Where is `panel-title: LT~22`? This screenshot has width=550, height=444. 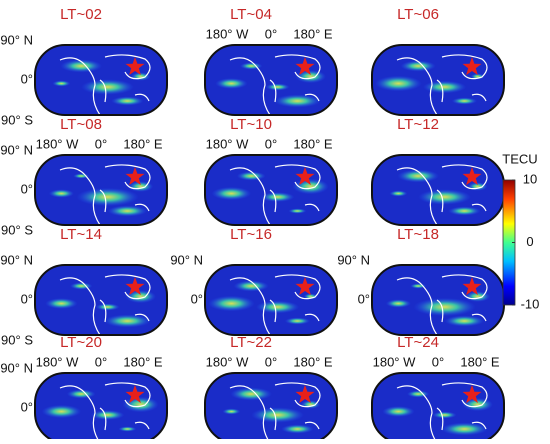 panel-title: LT~22 is located at coordinates (251, 342).